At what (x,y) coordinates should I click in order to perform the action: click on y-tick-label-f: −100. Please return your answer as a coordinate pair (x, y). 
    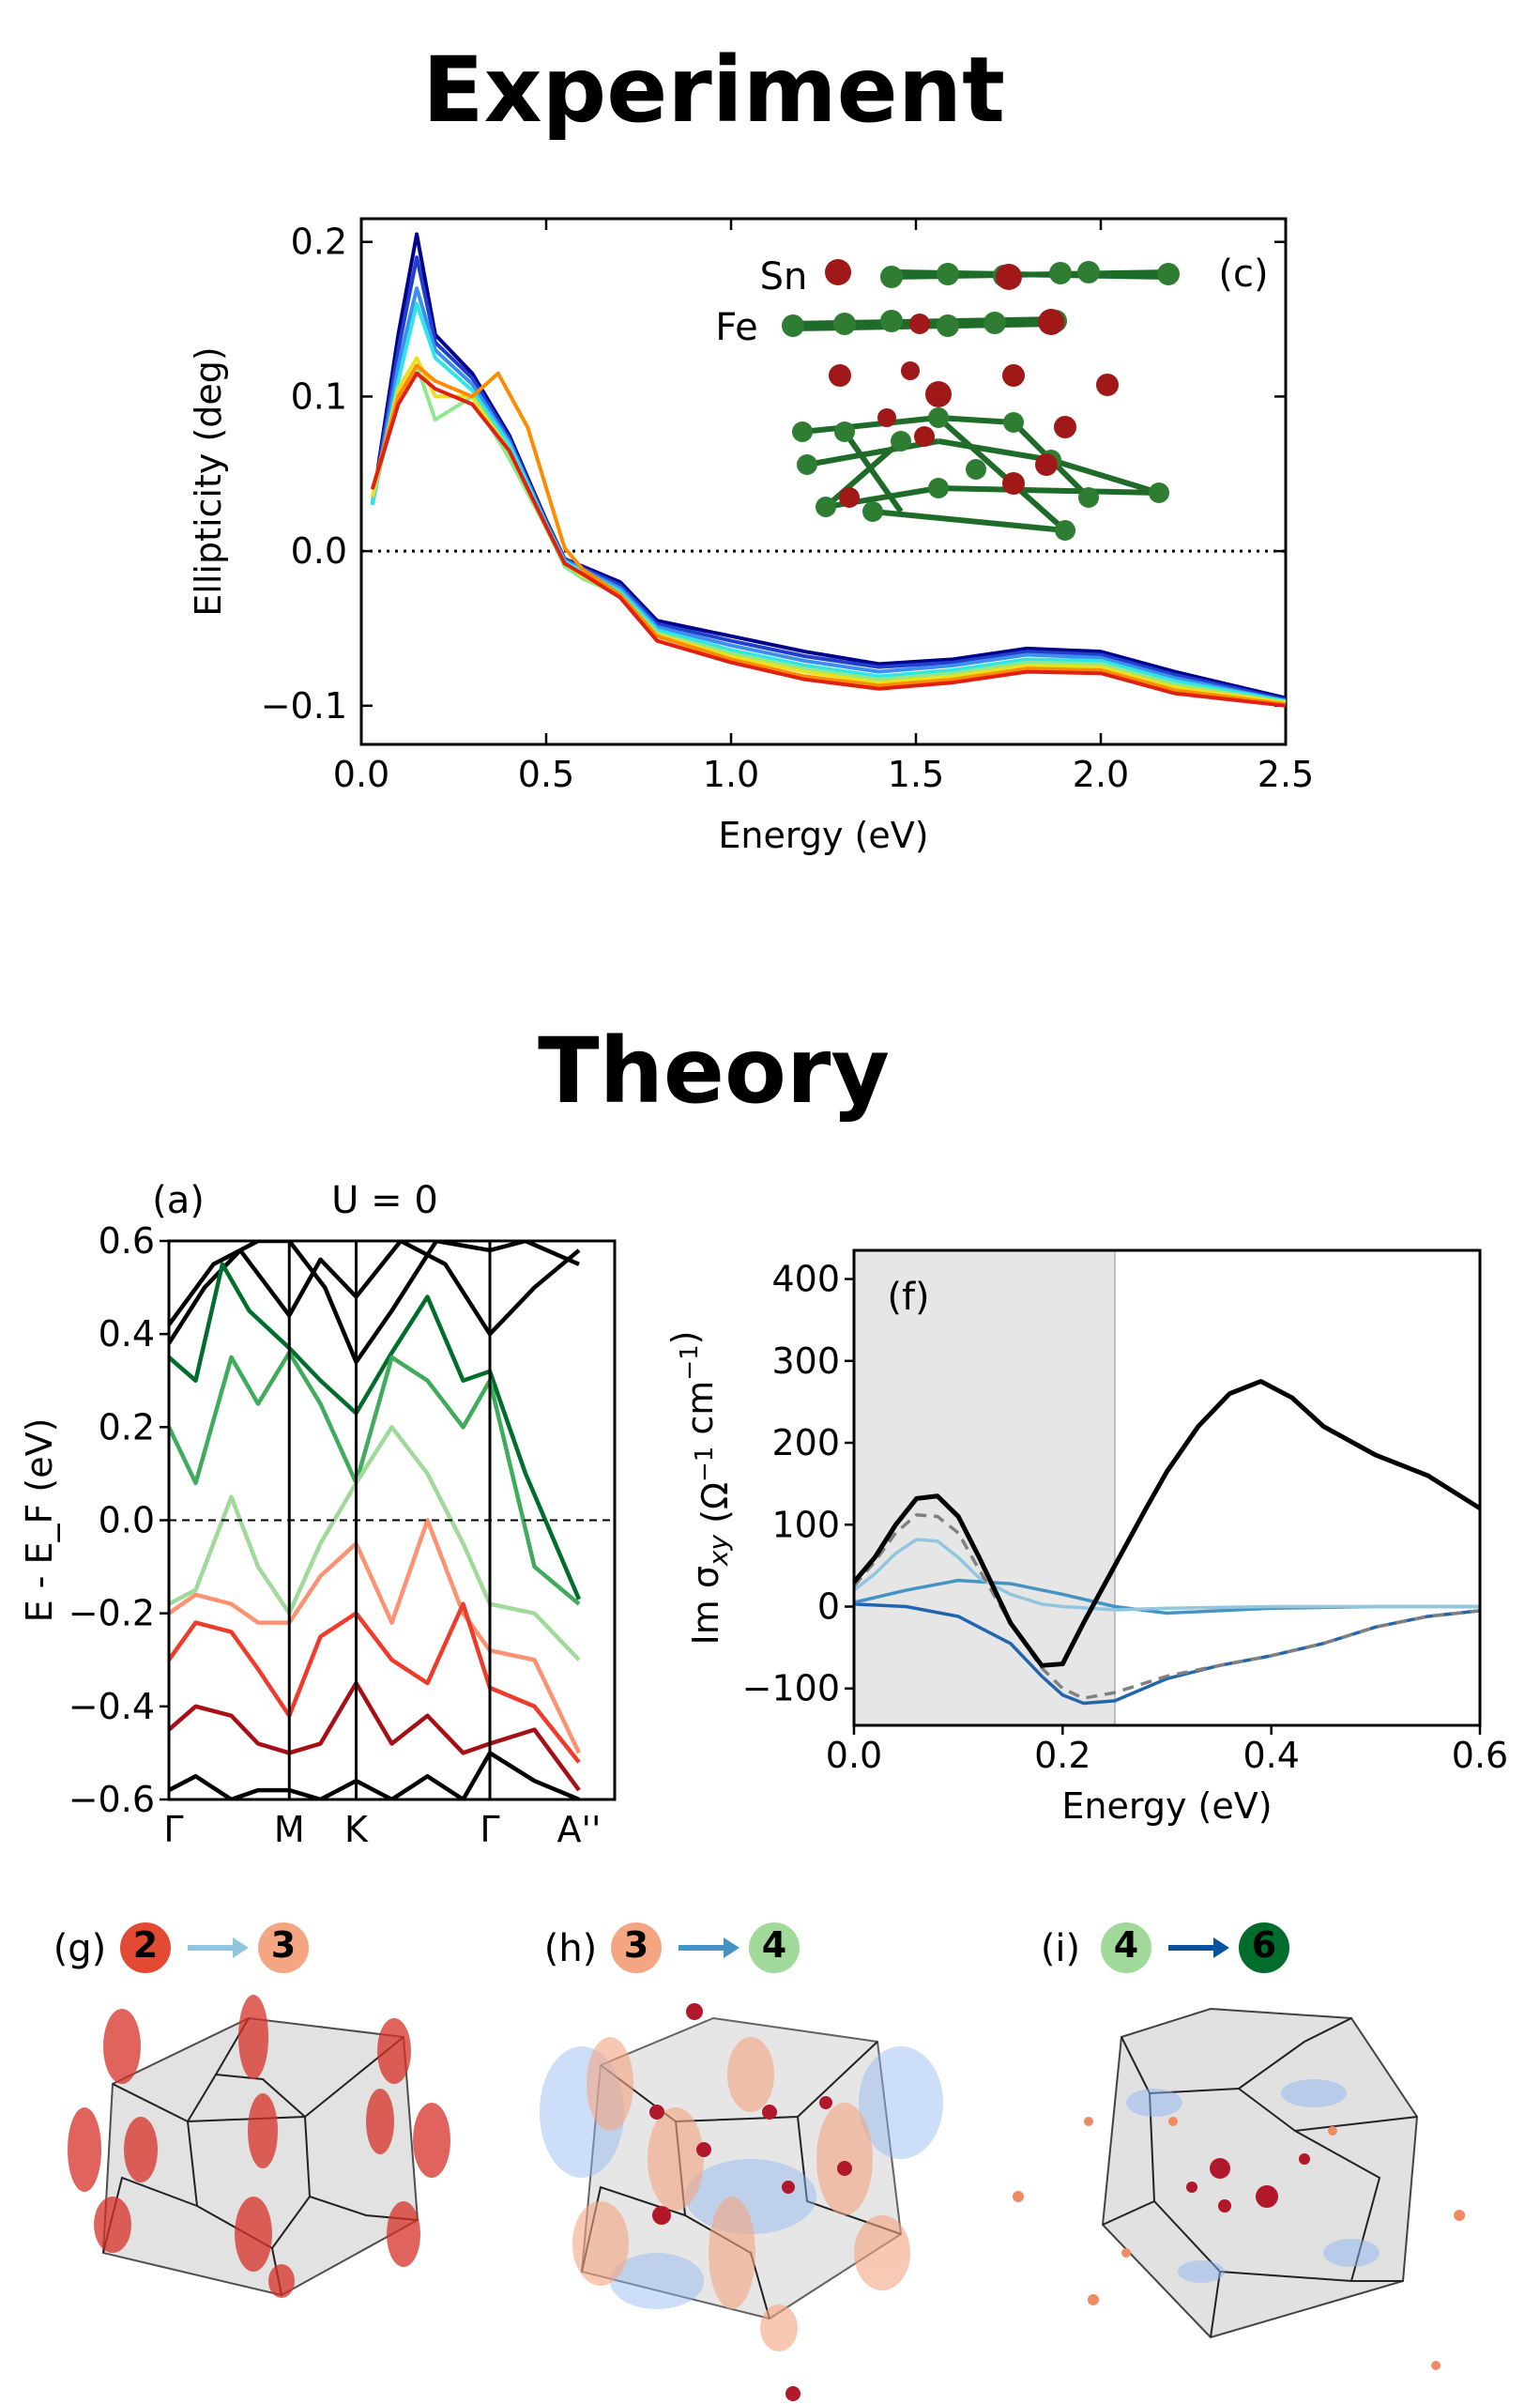
    Looking at the image, I should click on (791, 1688).